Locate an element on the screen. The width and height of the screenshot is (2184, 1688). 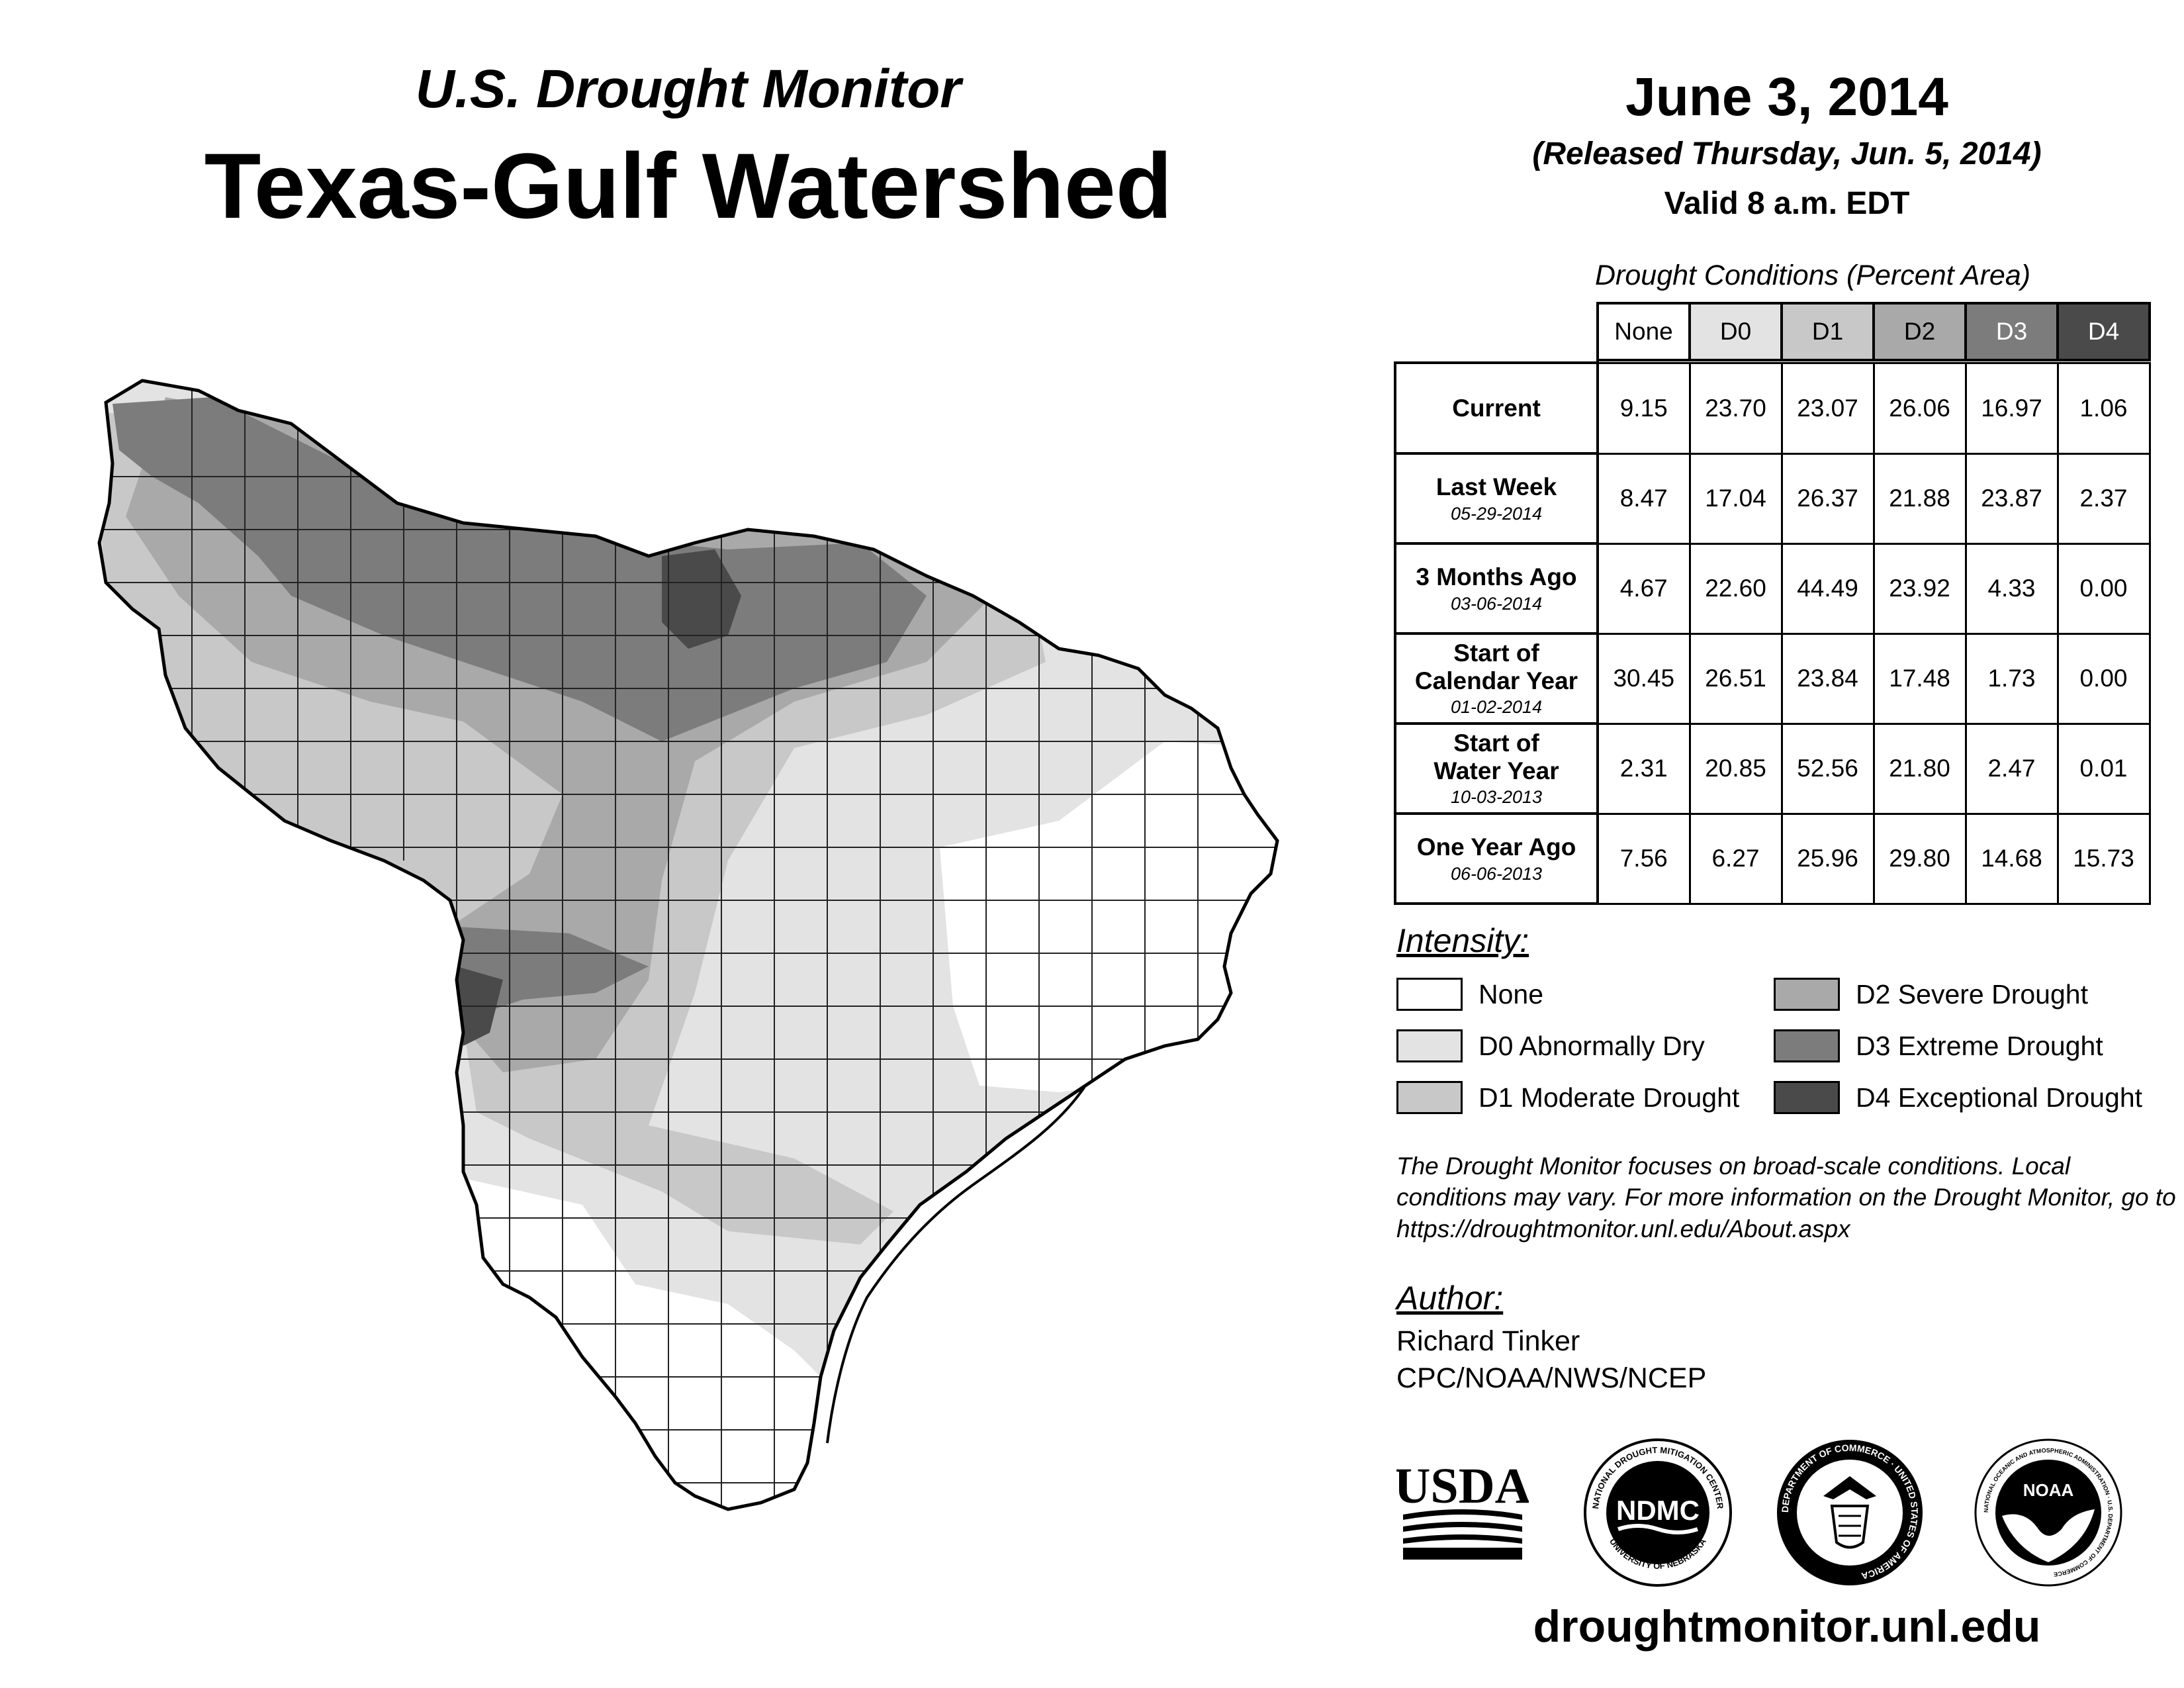
legend-label: D2 Severe Drought is located at coordinates (1972, 993).